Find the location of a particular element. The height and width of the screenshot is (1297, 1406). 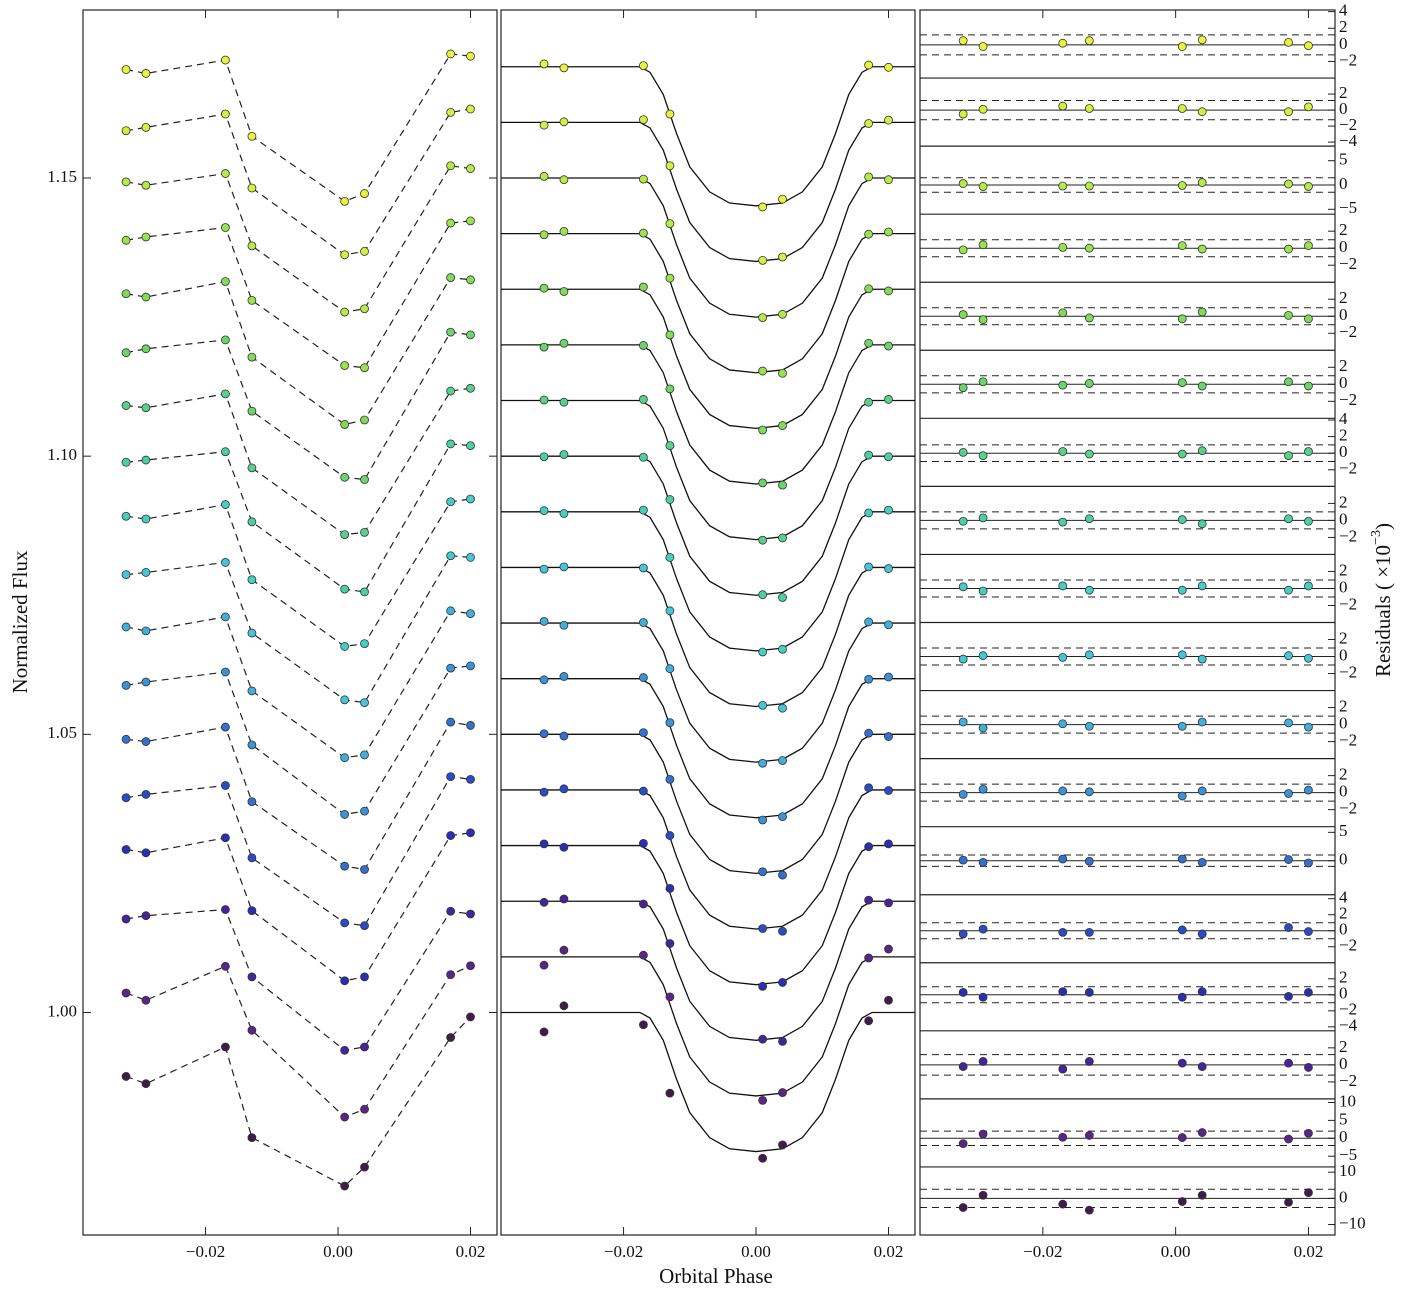

y-tick-label: 5 is located at coordinates (1343, 1118).